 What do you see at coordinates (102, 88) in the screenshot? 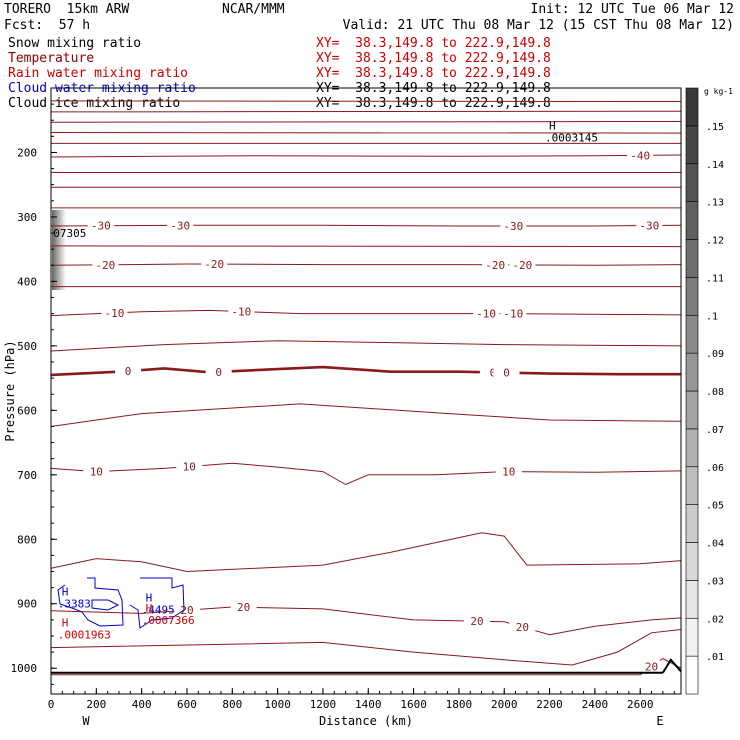
I see `field-name: Cloud water mixing ratio` at bounding box center [102, 88].